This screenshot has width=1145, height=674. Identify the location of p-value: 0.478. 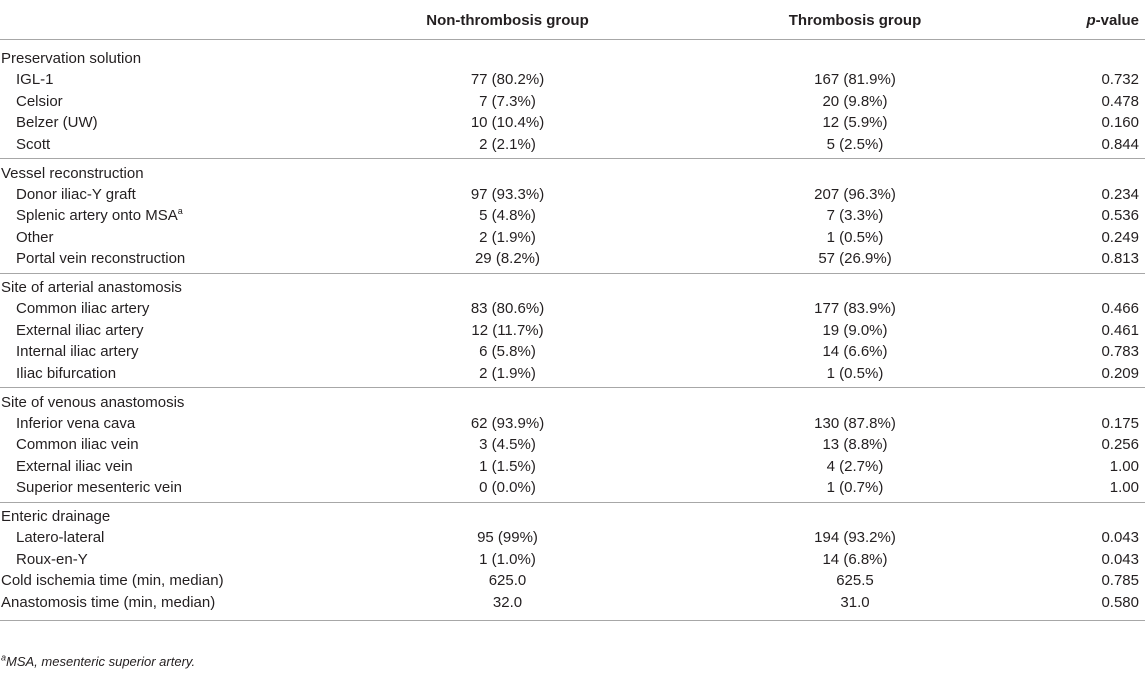
(1120, 101).